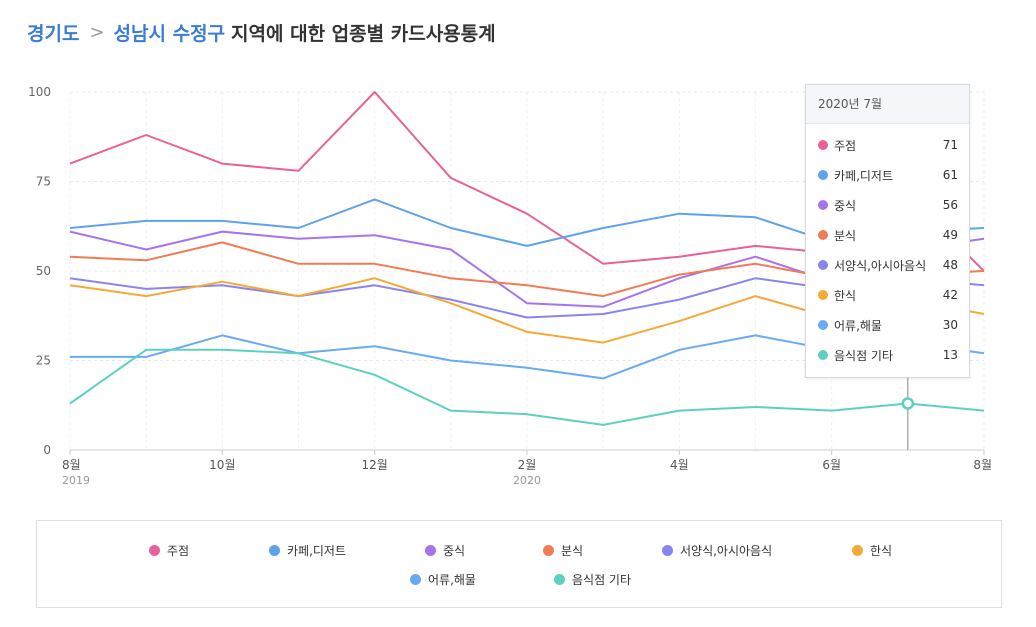 The width and height of the screenshot is (1036, 627). Describe the element at coordinates (375, 465) in the screenshot. I see `x-tick-label: 12월` at that location.